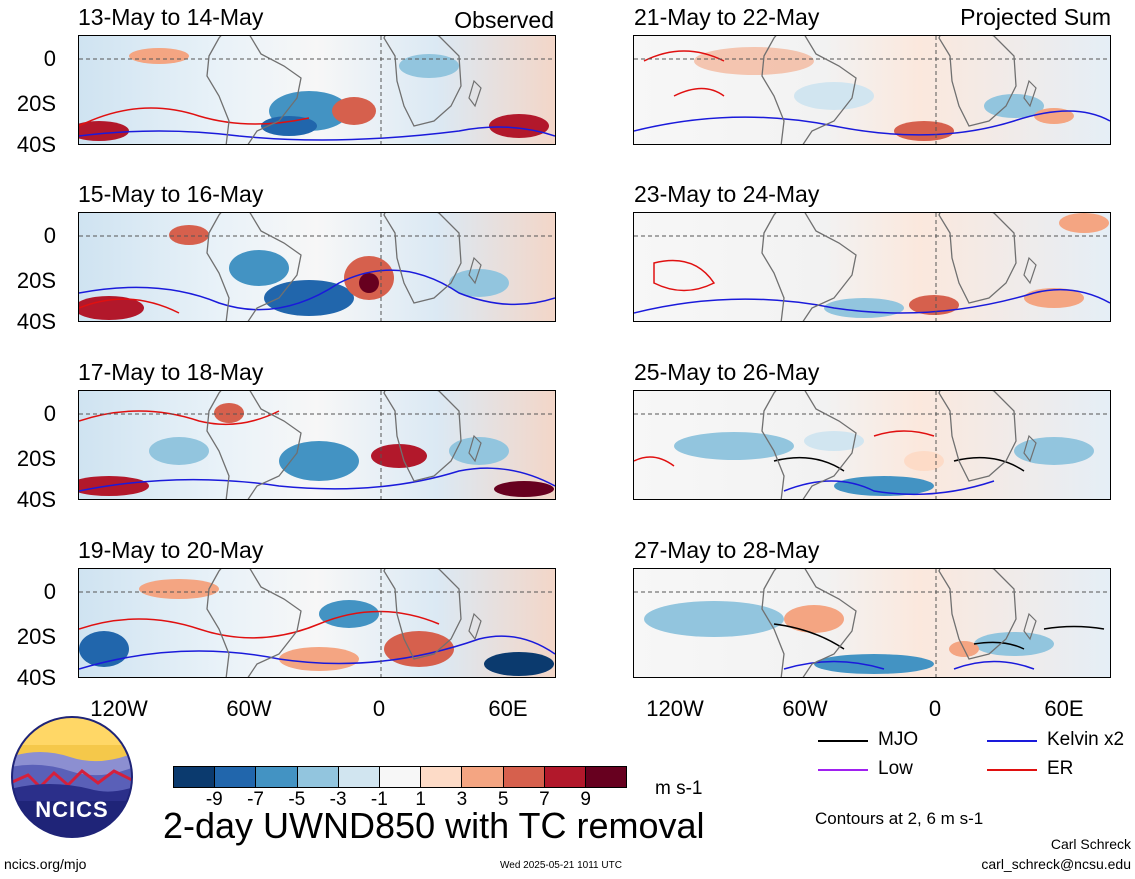  What do you see at coordinates (585, 799) in the screenshot?
I see `colorbar-label: 9` at bounding box center [585, 799].